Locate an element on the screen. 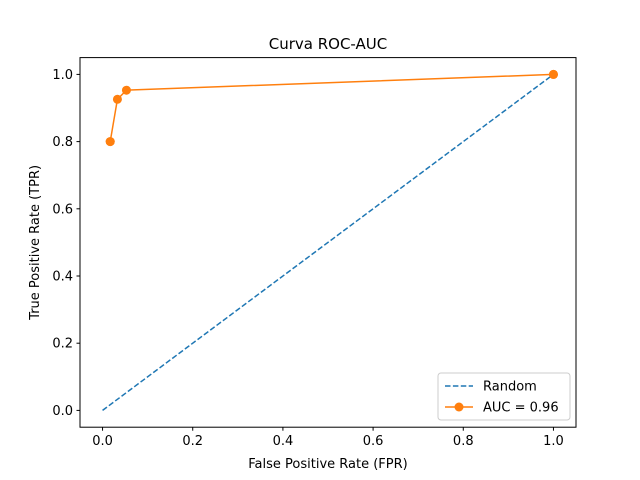 This screenshot has height=480, width=640. x-axis-label: False Positive Rate (FPR) is located at coordinates (327, 464).